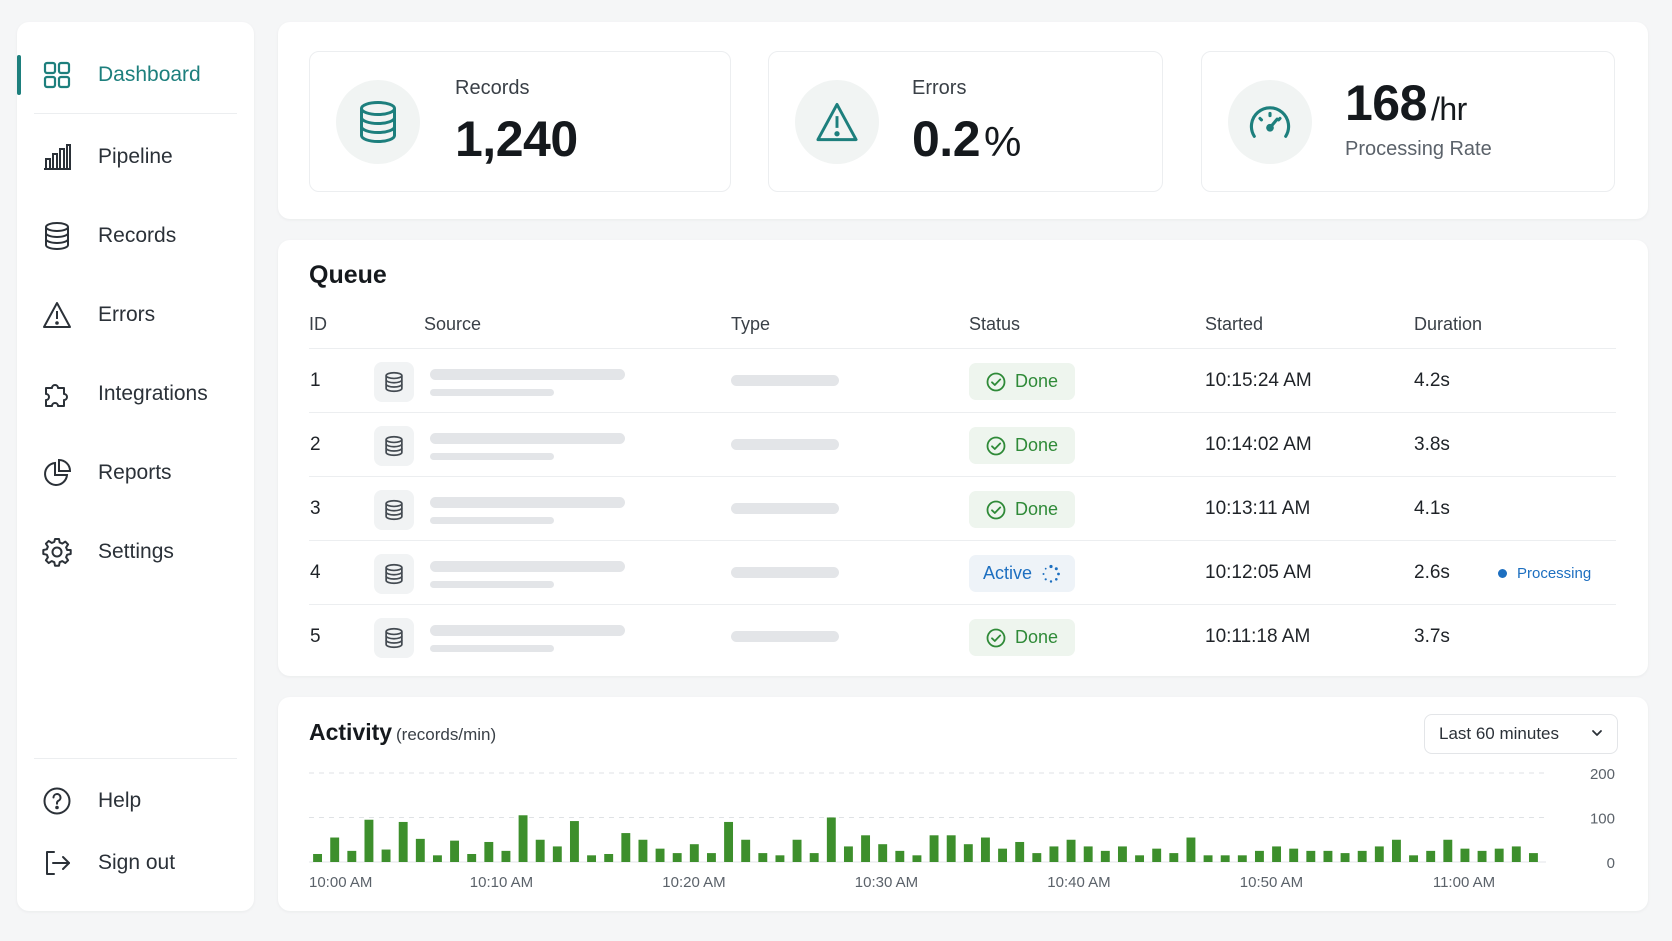  What do you see at coordinates (19, 75) in the screenshot?
I see `active-indicator` at bounding box center [19, 75].